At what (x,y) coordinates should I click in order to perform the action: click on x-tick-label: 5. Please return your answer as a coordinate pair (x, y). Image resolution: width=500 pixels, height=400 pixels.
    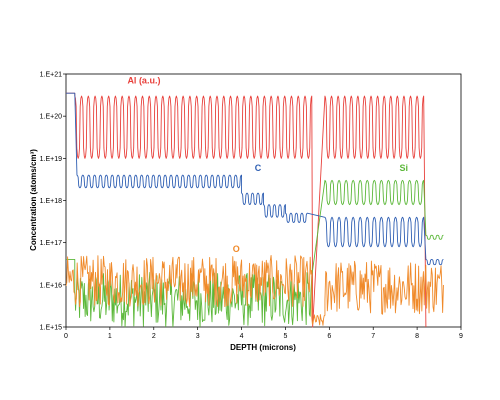
    Looking at the image, I should click on (285, 336).